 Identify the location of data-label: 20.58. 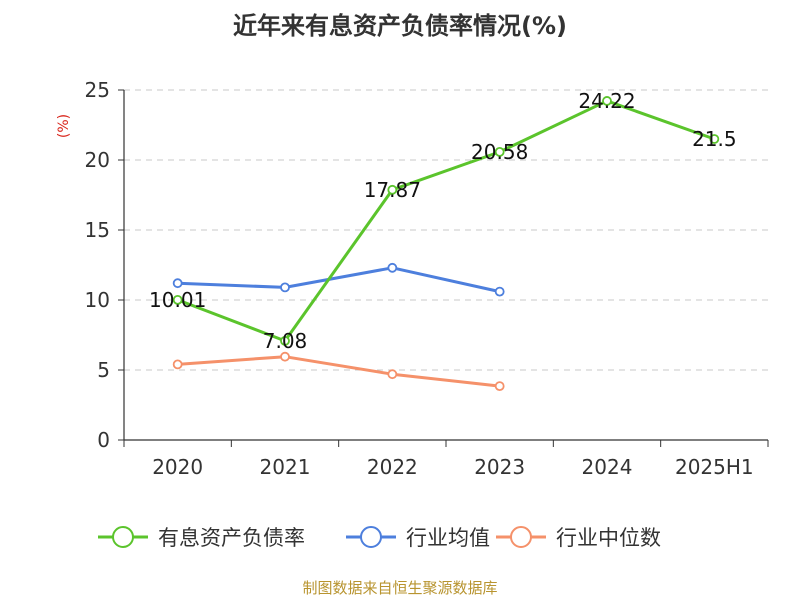
(499, 152).